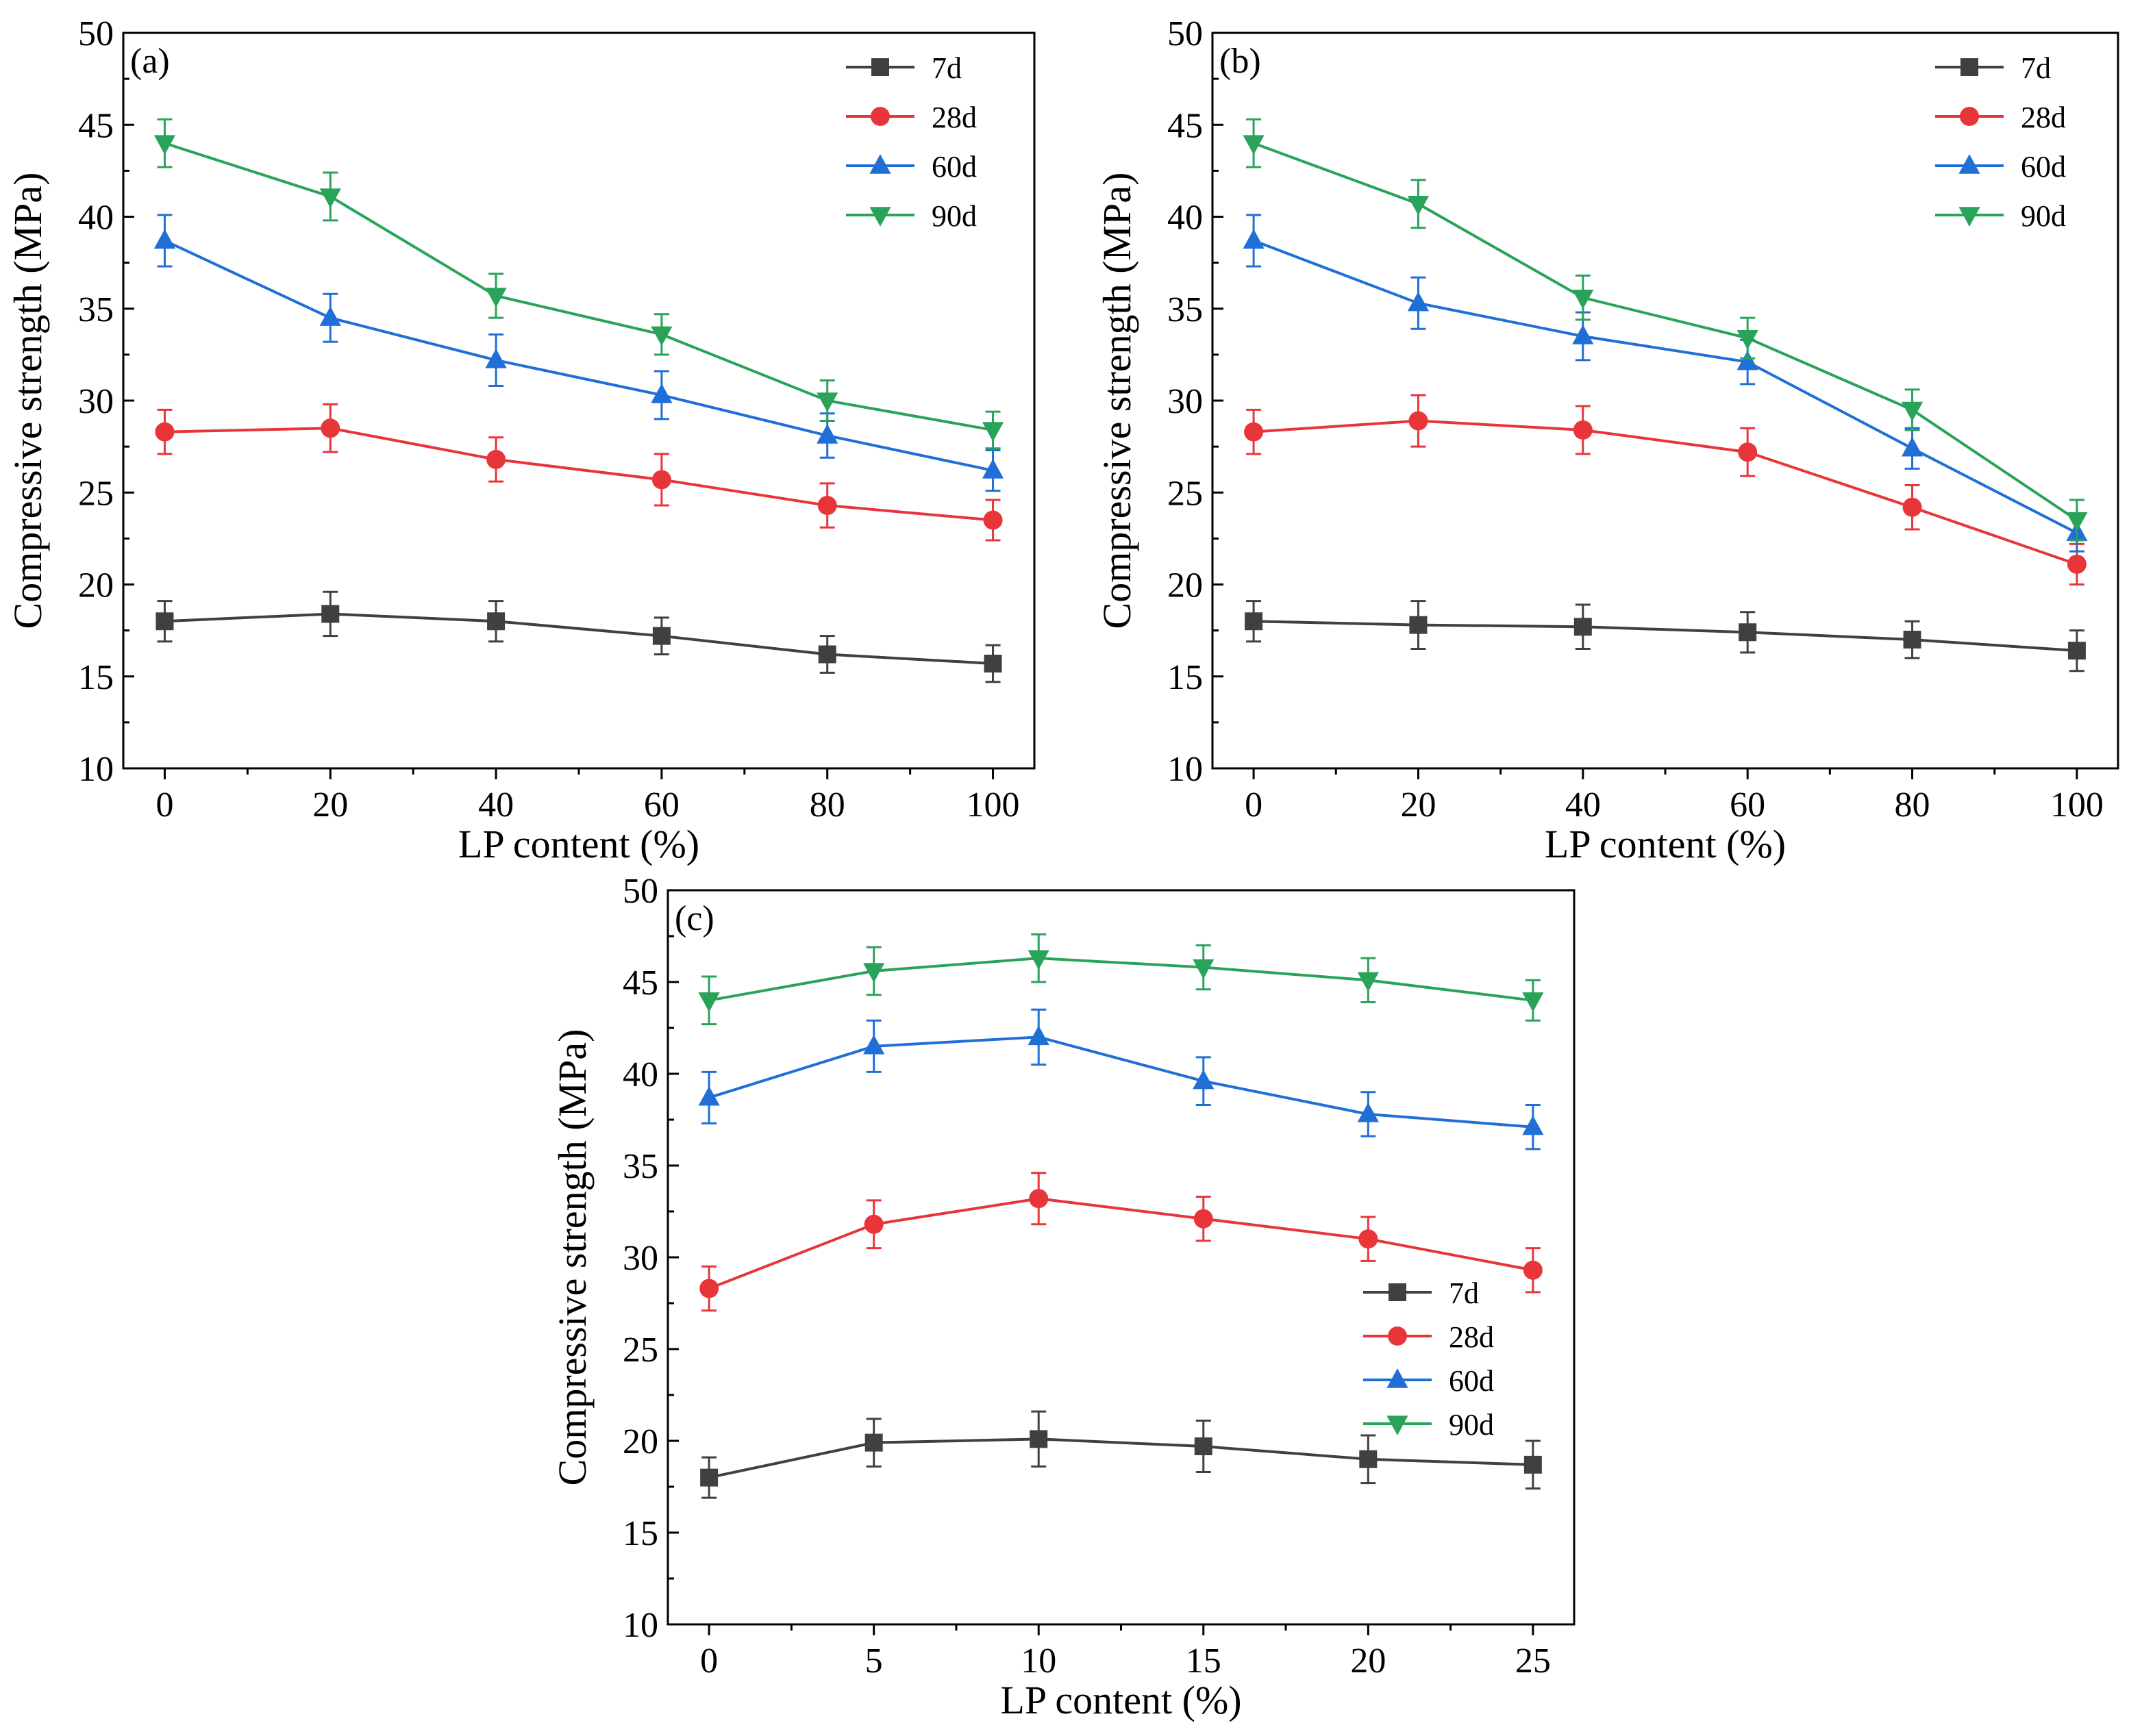 The height and width of the screenshot is (1736, 2129). I want to click on series-line-90d, so click(1121, 979).